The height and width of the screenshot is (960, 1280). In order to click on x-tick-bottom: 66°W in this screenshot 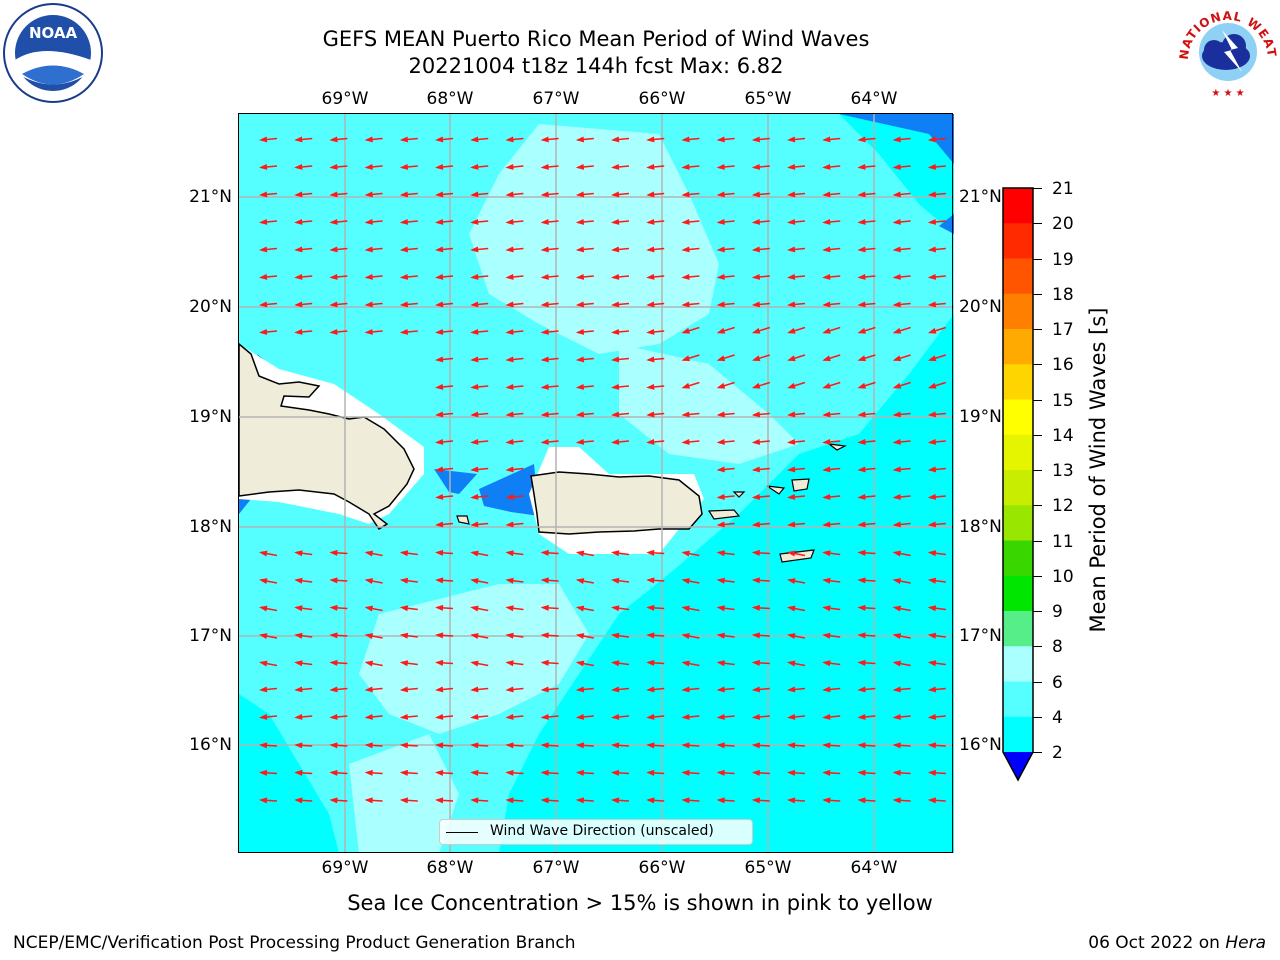, I will do `click(662, 868)`.